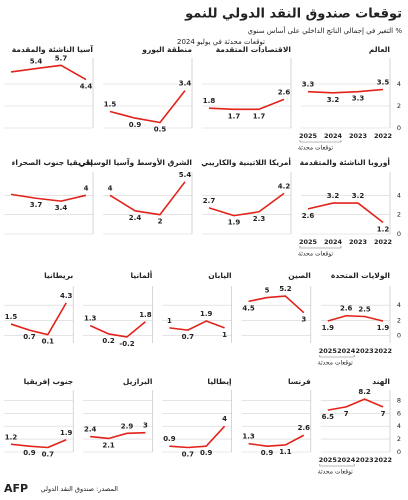  Describe the element at coordinates (169, 321) in the screenshot. I see `value-label: 1` at that location.